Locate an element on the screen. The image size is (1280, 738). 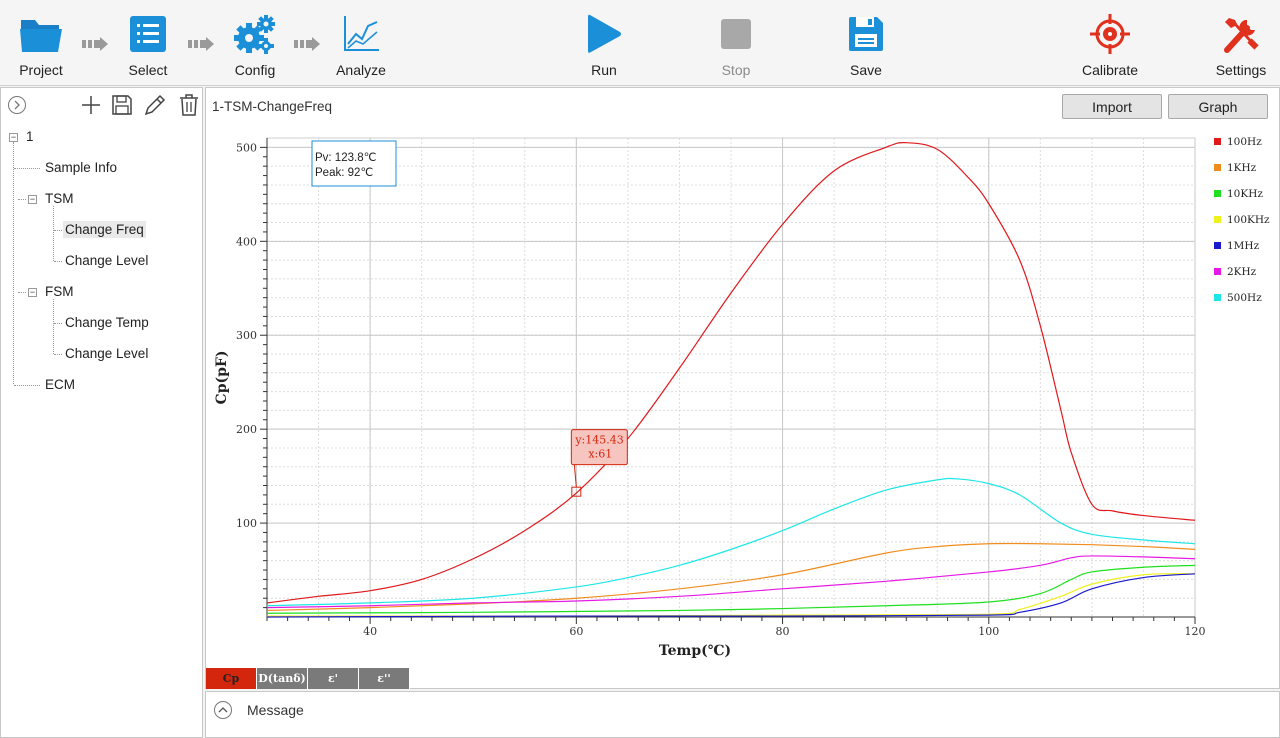
chart-legend: 100Hz 1KHz 10KHz 100KHz 1MHz 2KHz 500Hz is located at coordinates (1242, 220).